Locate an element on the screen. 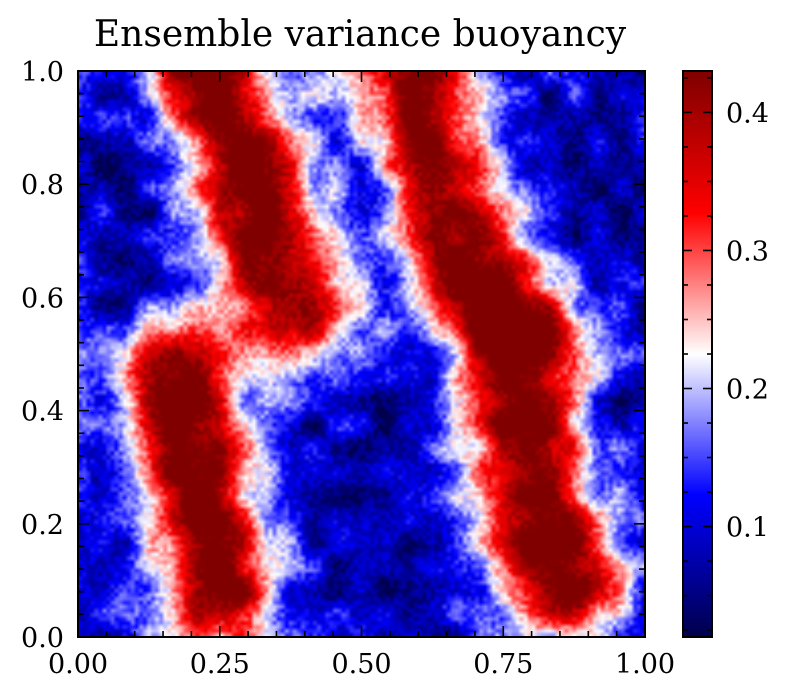 This screenshot has height=700, width=789. y-axis: 0.0 0.2 0.4 0.6 0.8 1.0 is located at coordinates (42, 355).